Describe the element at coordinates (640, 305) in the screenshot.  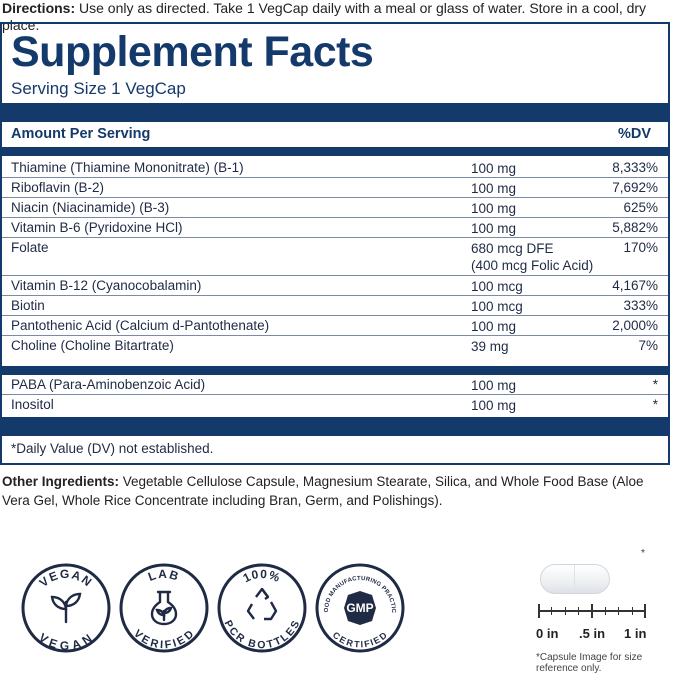
I see `nutrient-dv: 333%` at that location.